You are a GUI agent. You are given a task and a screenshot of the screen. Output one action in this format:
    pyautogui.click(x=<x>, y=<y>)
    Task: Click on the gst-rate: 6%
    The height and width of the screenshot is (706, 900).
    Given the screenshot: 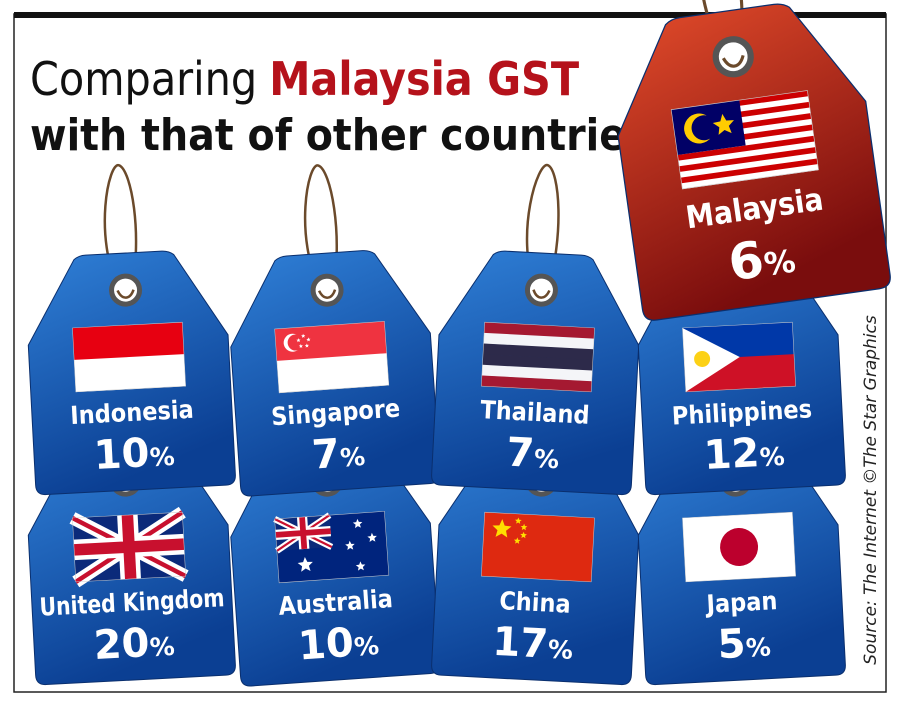 What is the action you would take?
    pyautogui.click(x=762, y=259)
    